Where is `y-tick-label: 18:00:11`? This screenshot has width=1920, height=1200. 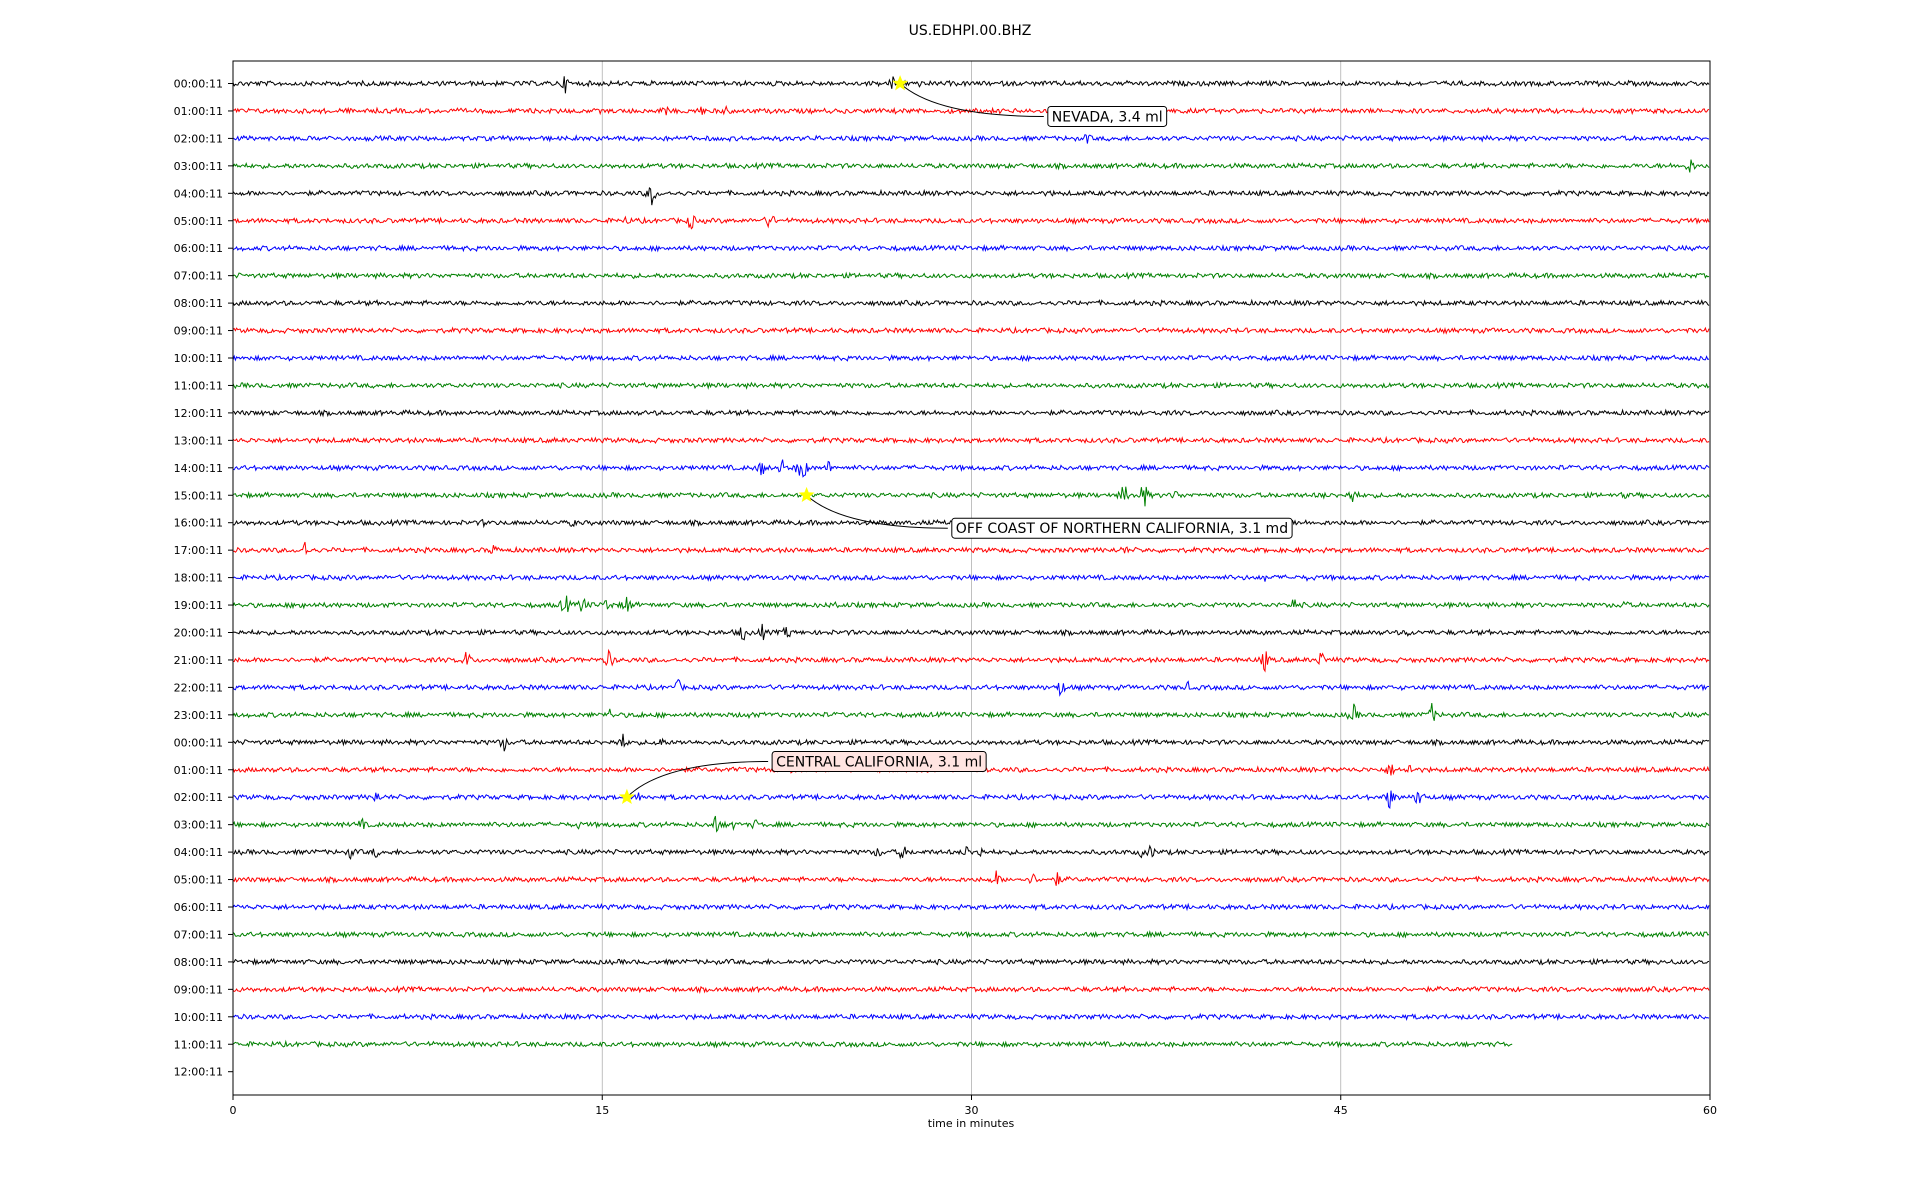
y-tick-label: 18:00:11 is located at coordinates (198, 578).